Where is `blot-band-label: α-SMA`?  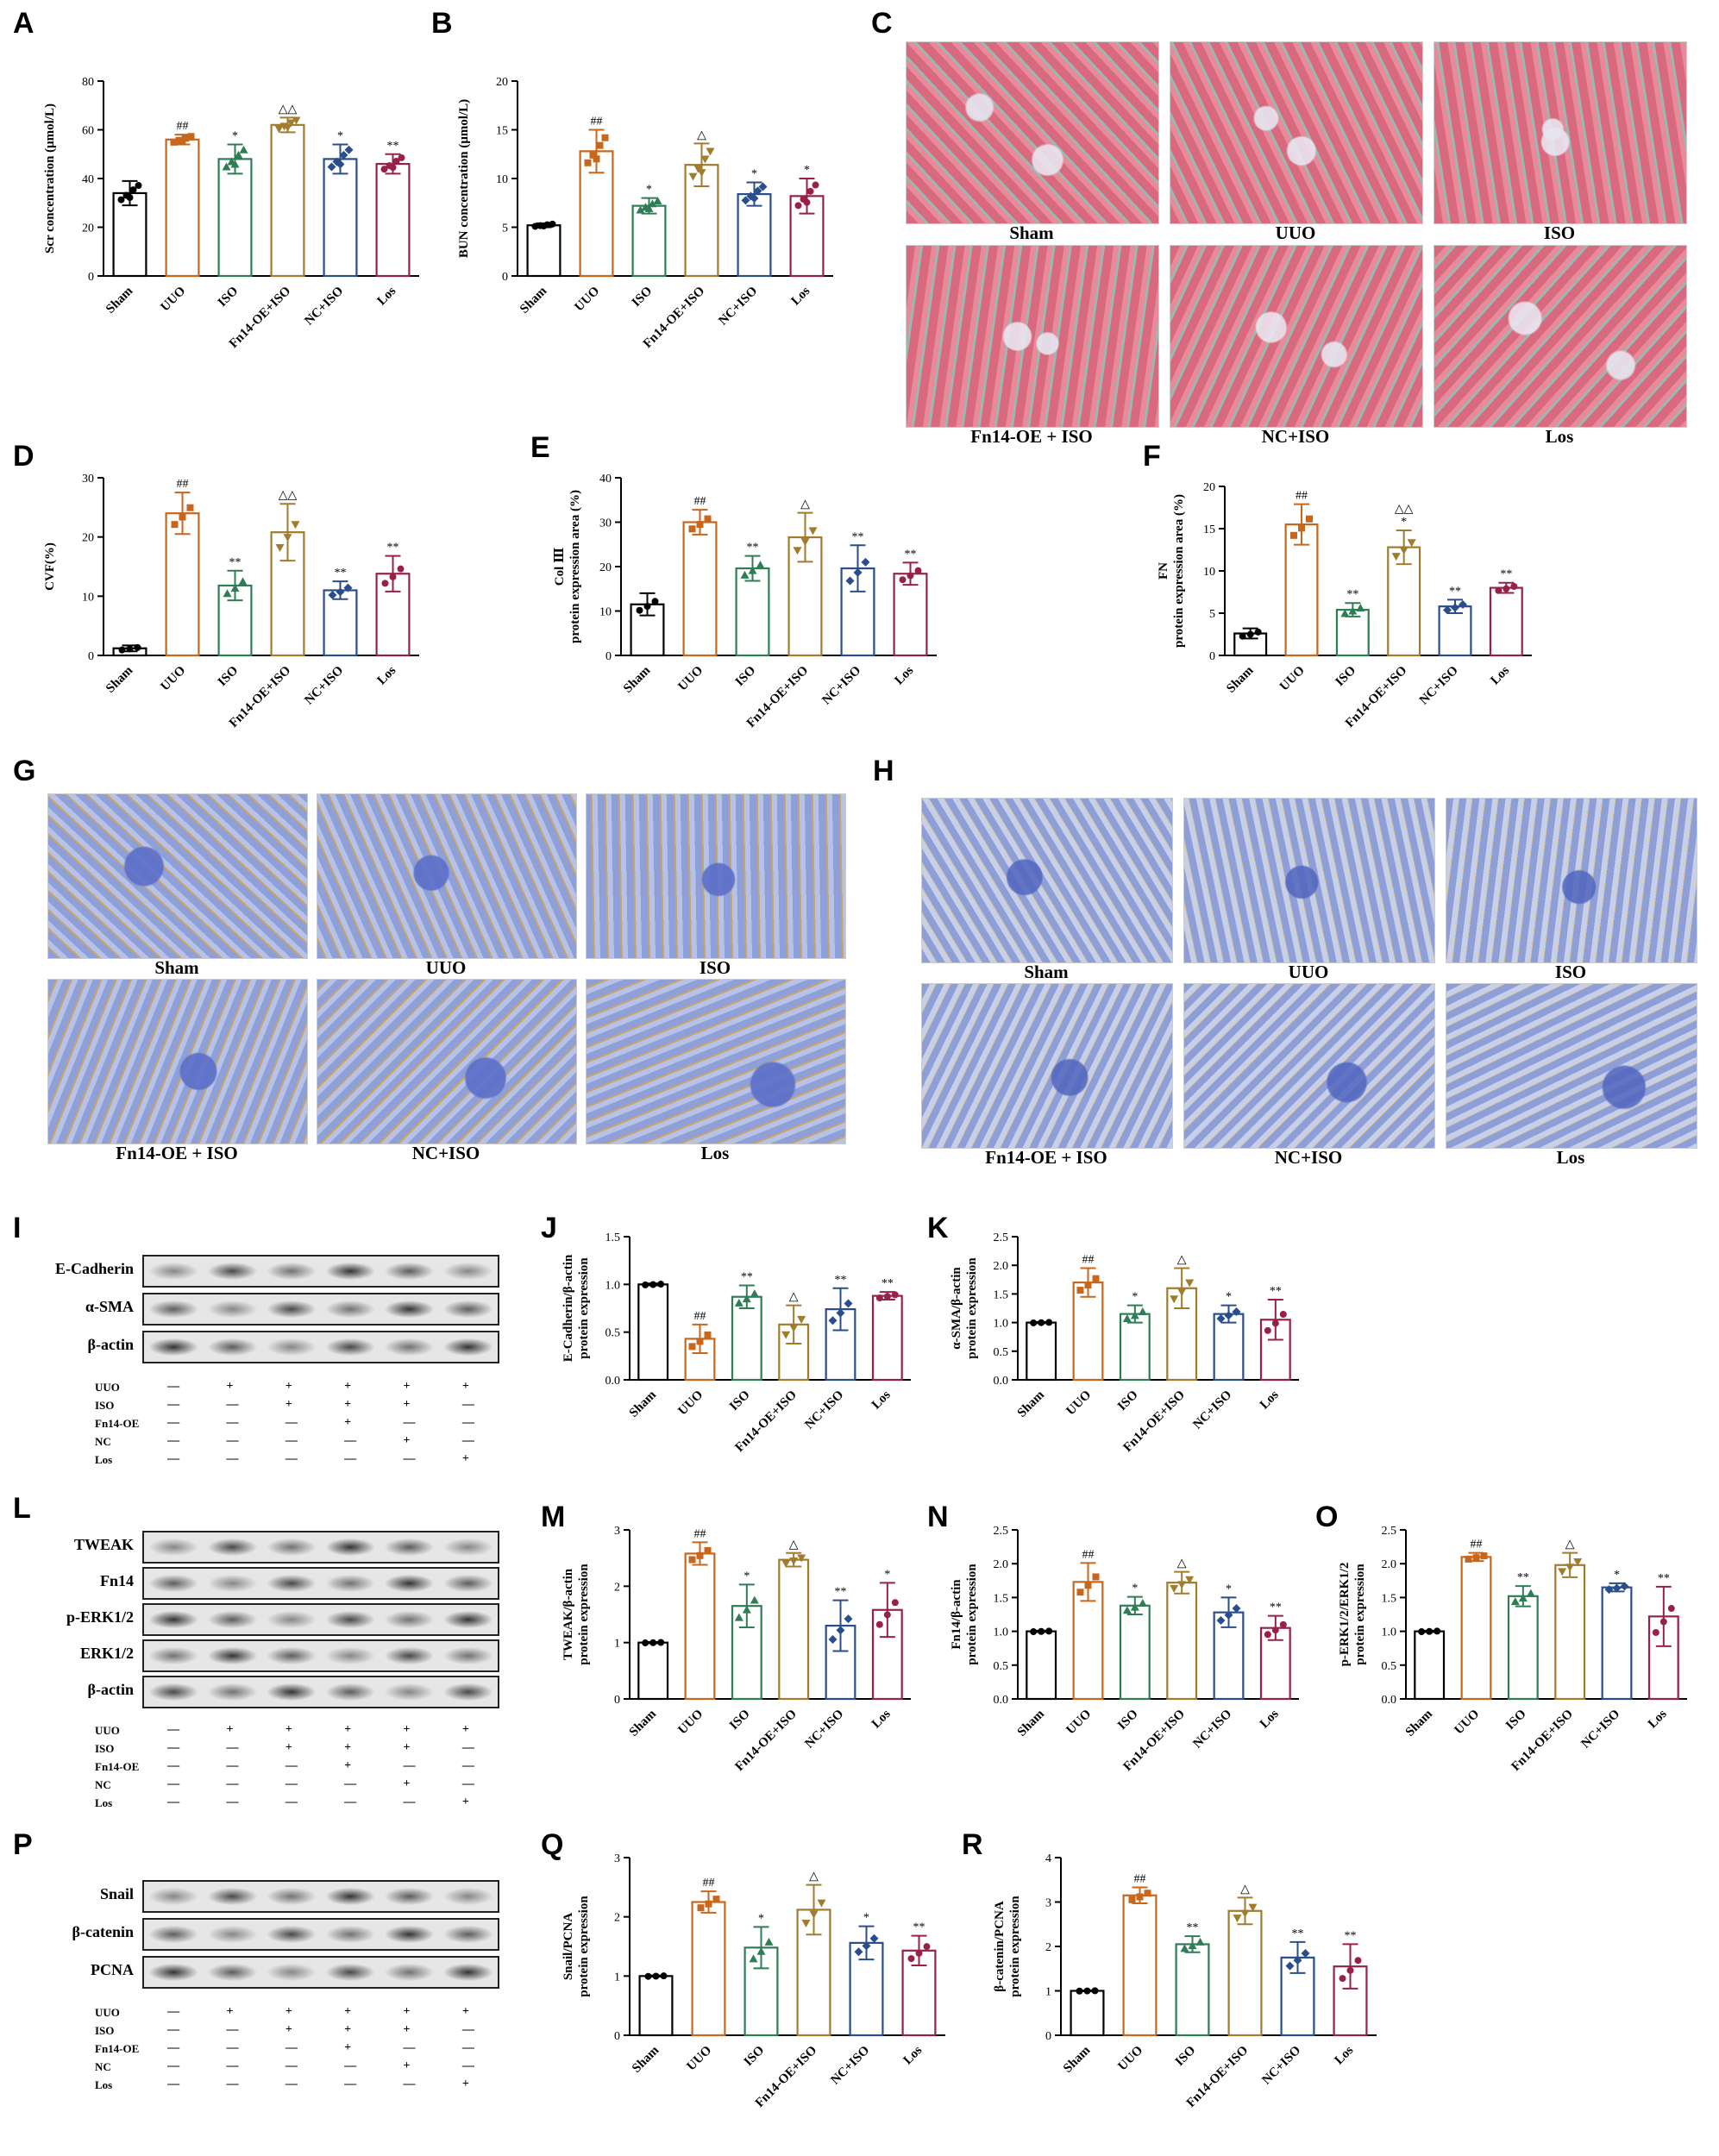
blot-band-label: α-SMA is located at coordinates (110, 1306).